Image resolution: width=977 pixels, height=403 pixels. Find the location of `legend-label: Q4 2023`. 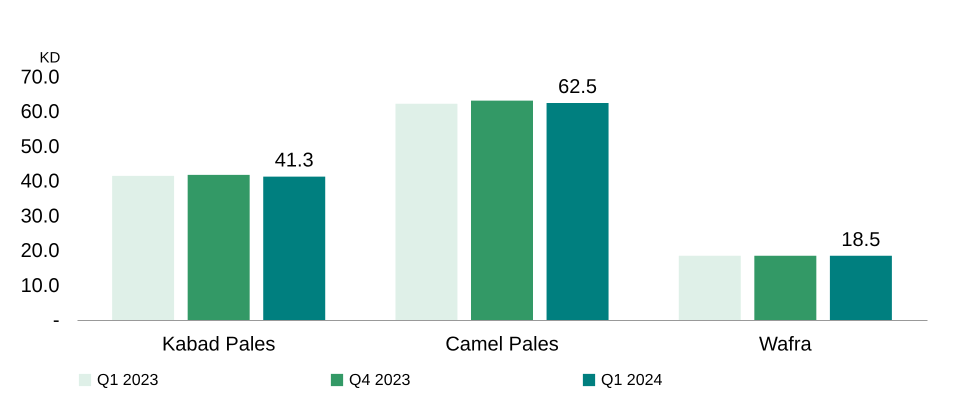

legend-label: Q4 2023 is located at coordinates (379, 380).